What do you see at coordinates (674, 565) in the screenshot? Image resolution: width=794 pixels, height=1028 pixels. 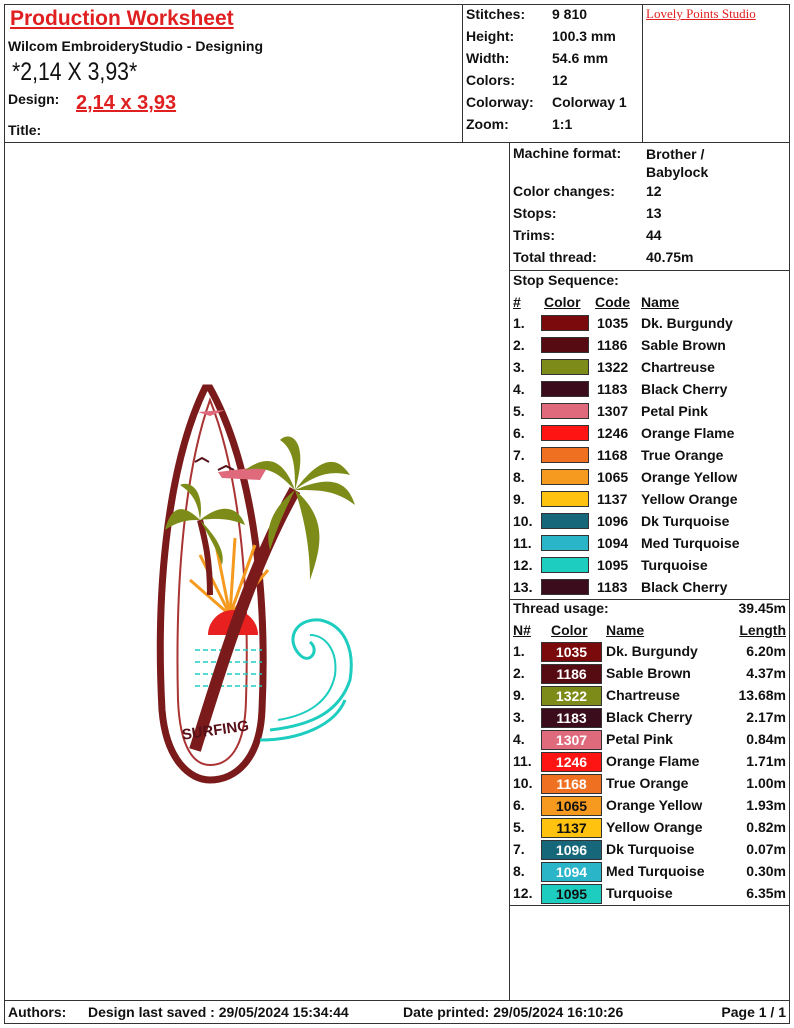 I see `stop-name: Turquoise` at bounding box center [674, 565].